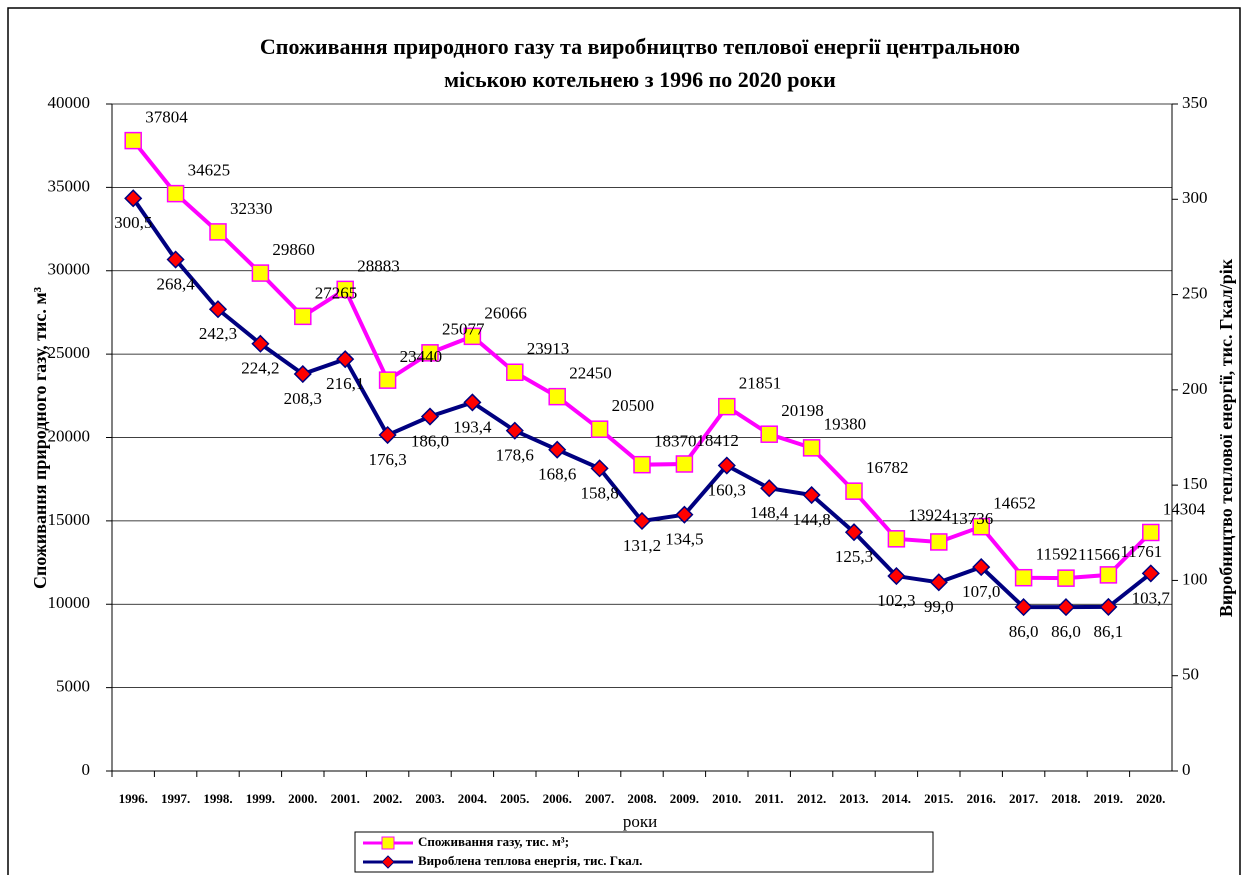 The image size is (1246, 875). Describe the element at coordinates (293, 249) in the screenshot. I see `data-label: 29860` at that location.